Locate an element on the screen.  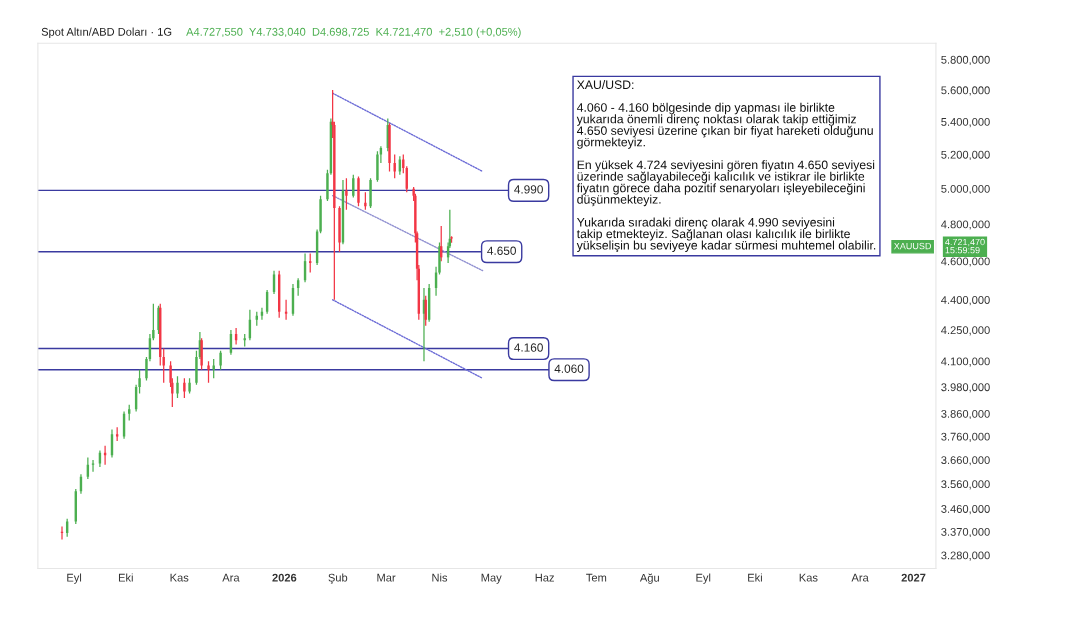
x-tick-label: Ağu is located at coordinates (649, 578).